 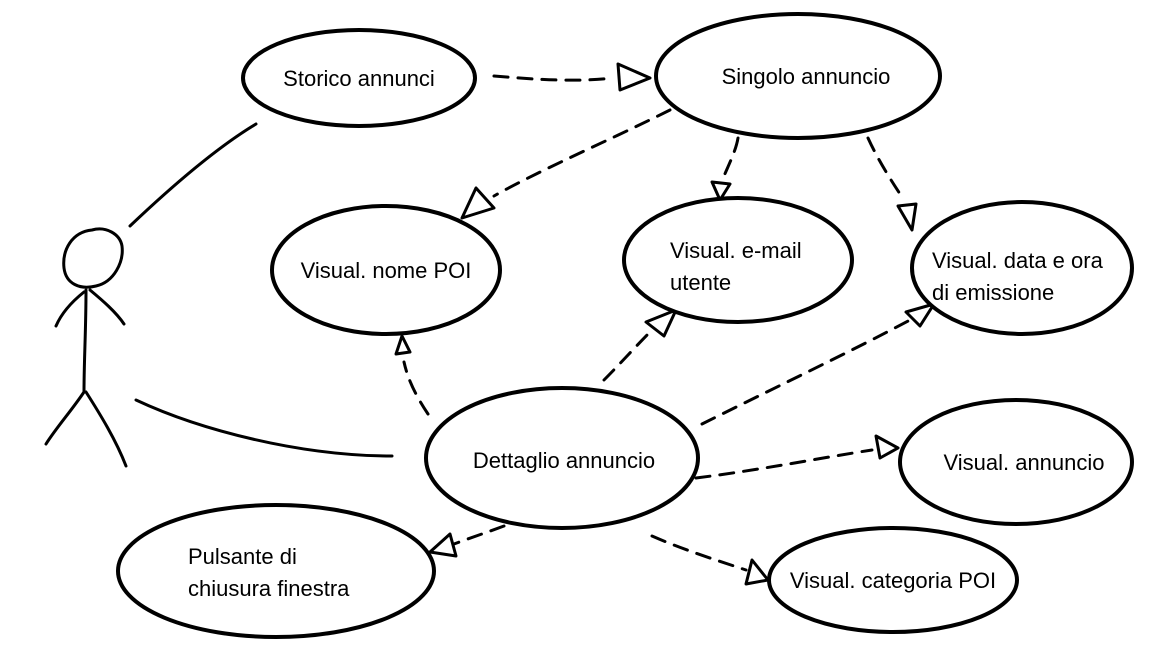 What do you see at coordinates (892, 184) in the screenshot?
I see `dependency-singolo-data` at bounding box center [892, 184].